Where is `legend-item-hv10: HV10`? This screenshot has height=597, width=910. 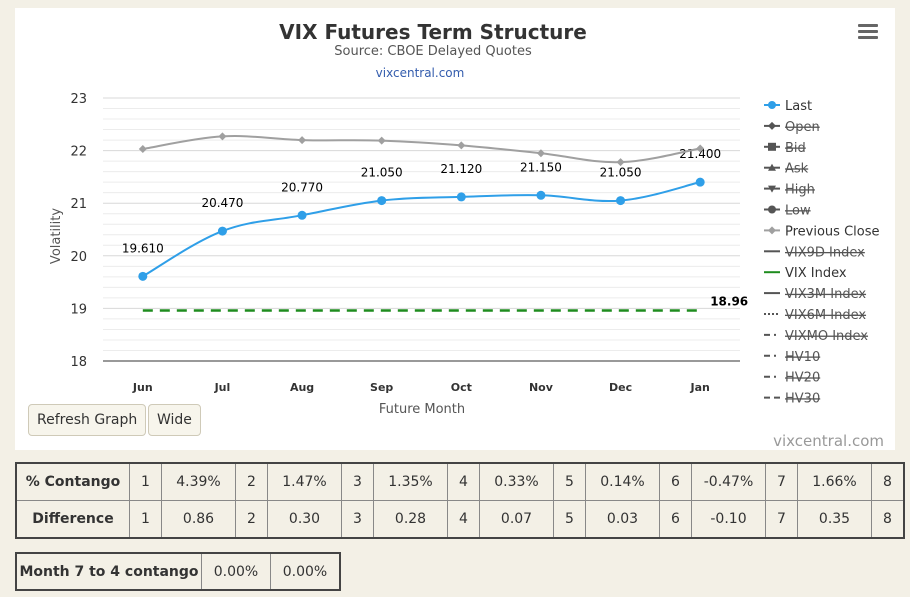 legend-item-hv10: HV10 is located at coordinates (792, 357).